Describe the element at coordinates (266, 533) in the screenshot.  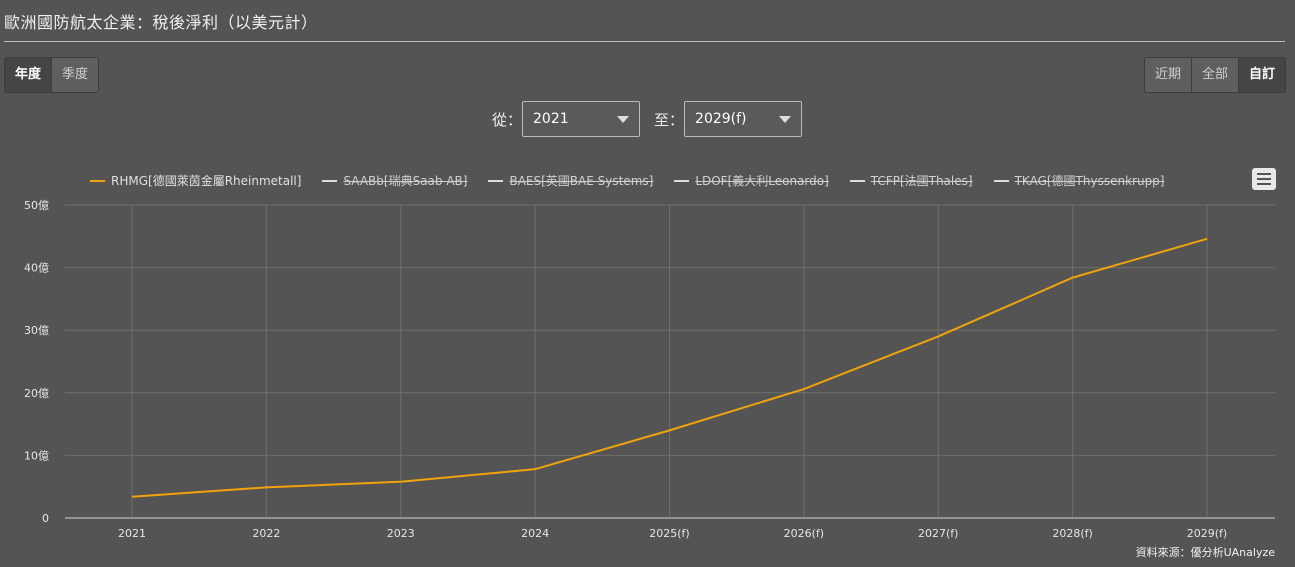
I see `x-tick-label: 2022` at that location.